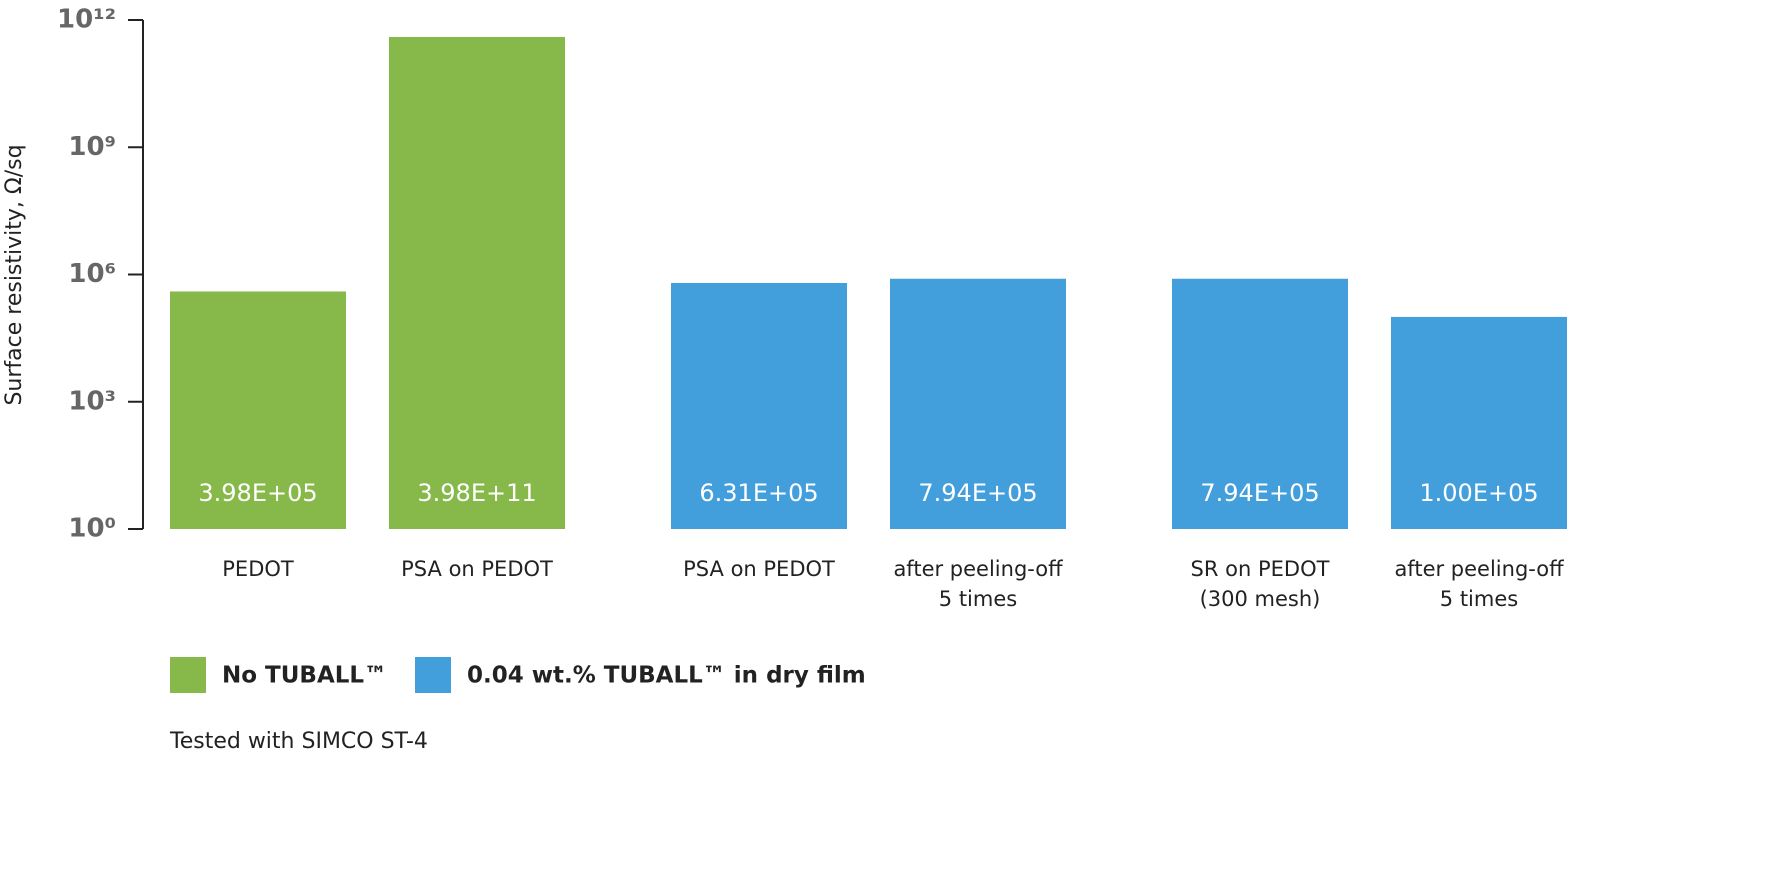  Describe the element at coordinates (1260, 584) in the screenshot. I see `x-tick-label: SR on PEDOT (300 mesh)` at that location.